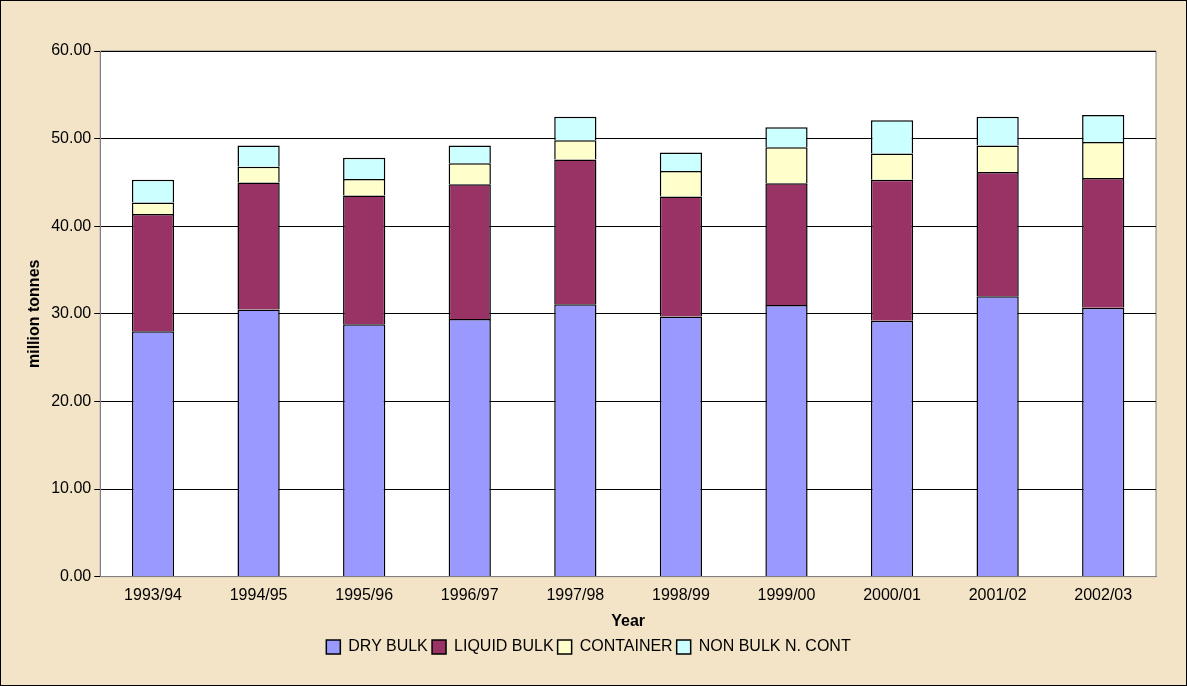 The image size is (1187, 686). Describe the element at coordinates (71, 50) in the screenshot. I see `y-tick-label: 60.00` at that location.